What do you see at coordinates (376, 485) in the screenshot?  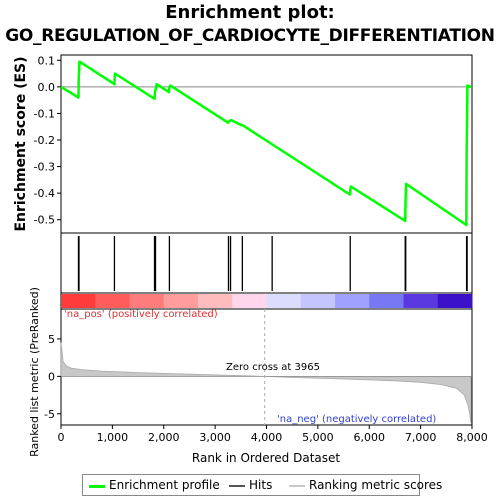 I see `legend-label-metric: Ranking metric scores` at bounding box center [376, 485].